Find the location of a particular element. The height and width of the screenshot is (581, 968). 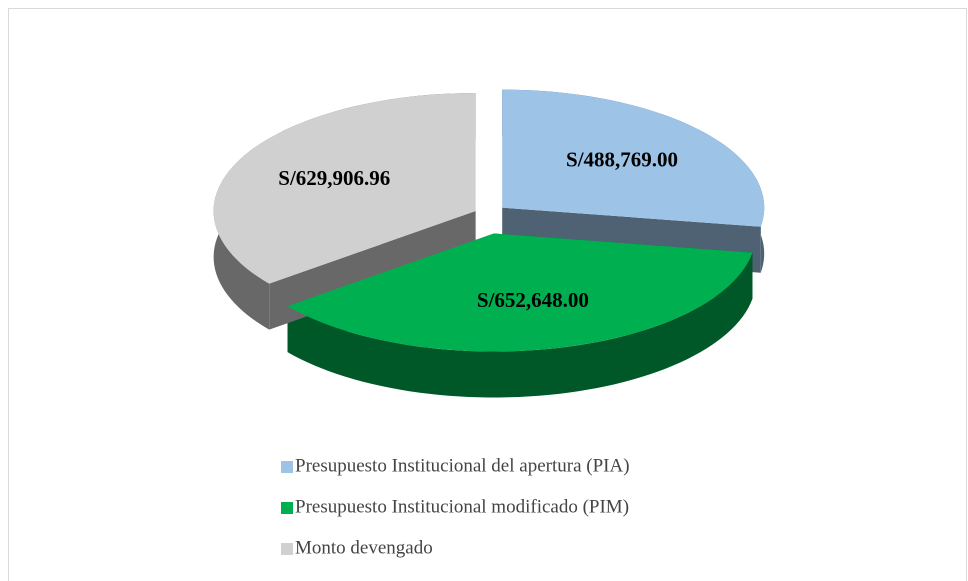

data-label: S/652,648.00 is located at coordinates (533, 300).